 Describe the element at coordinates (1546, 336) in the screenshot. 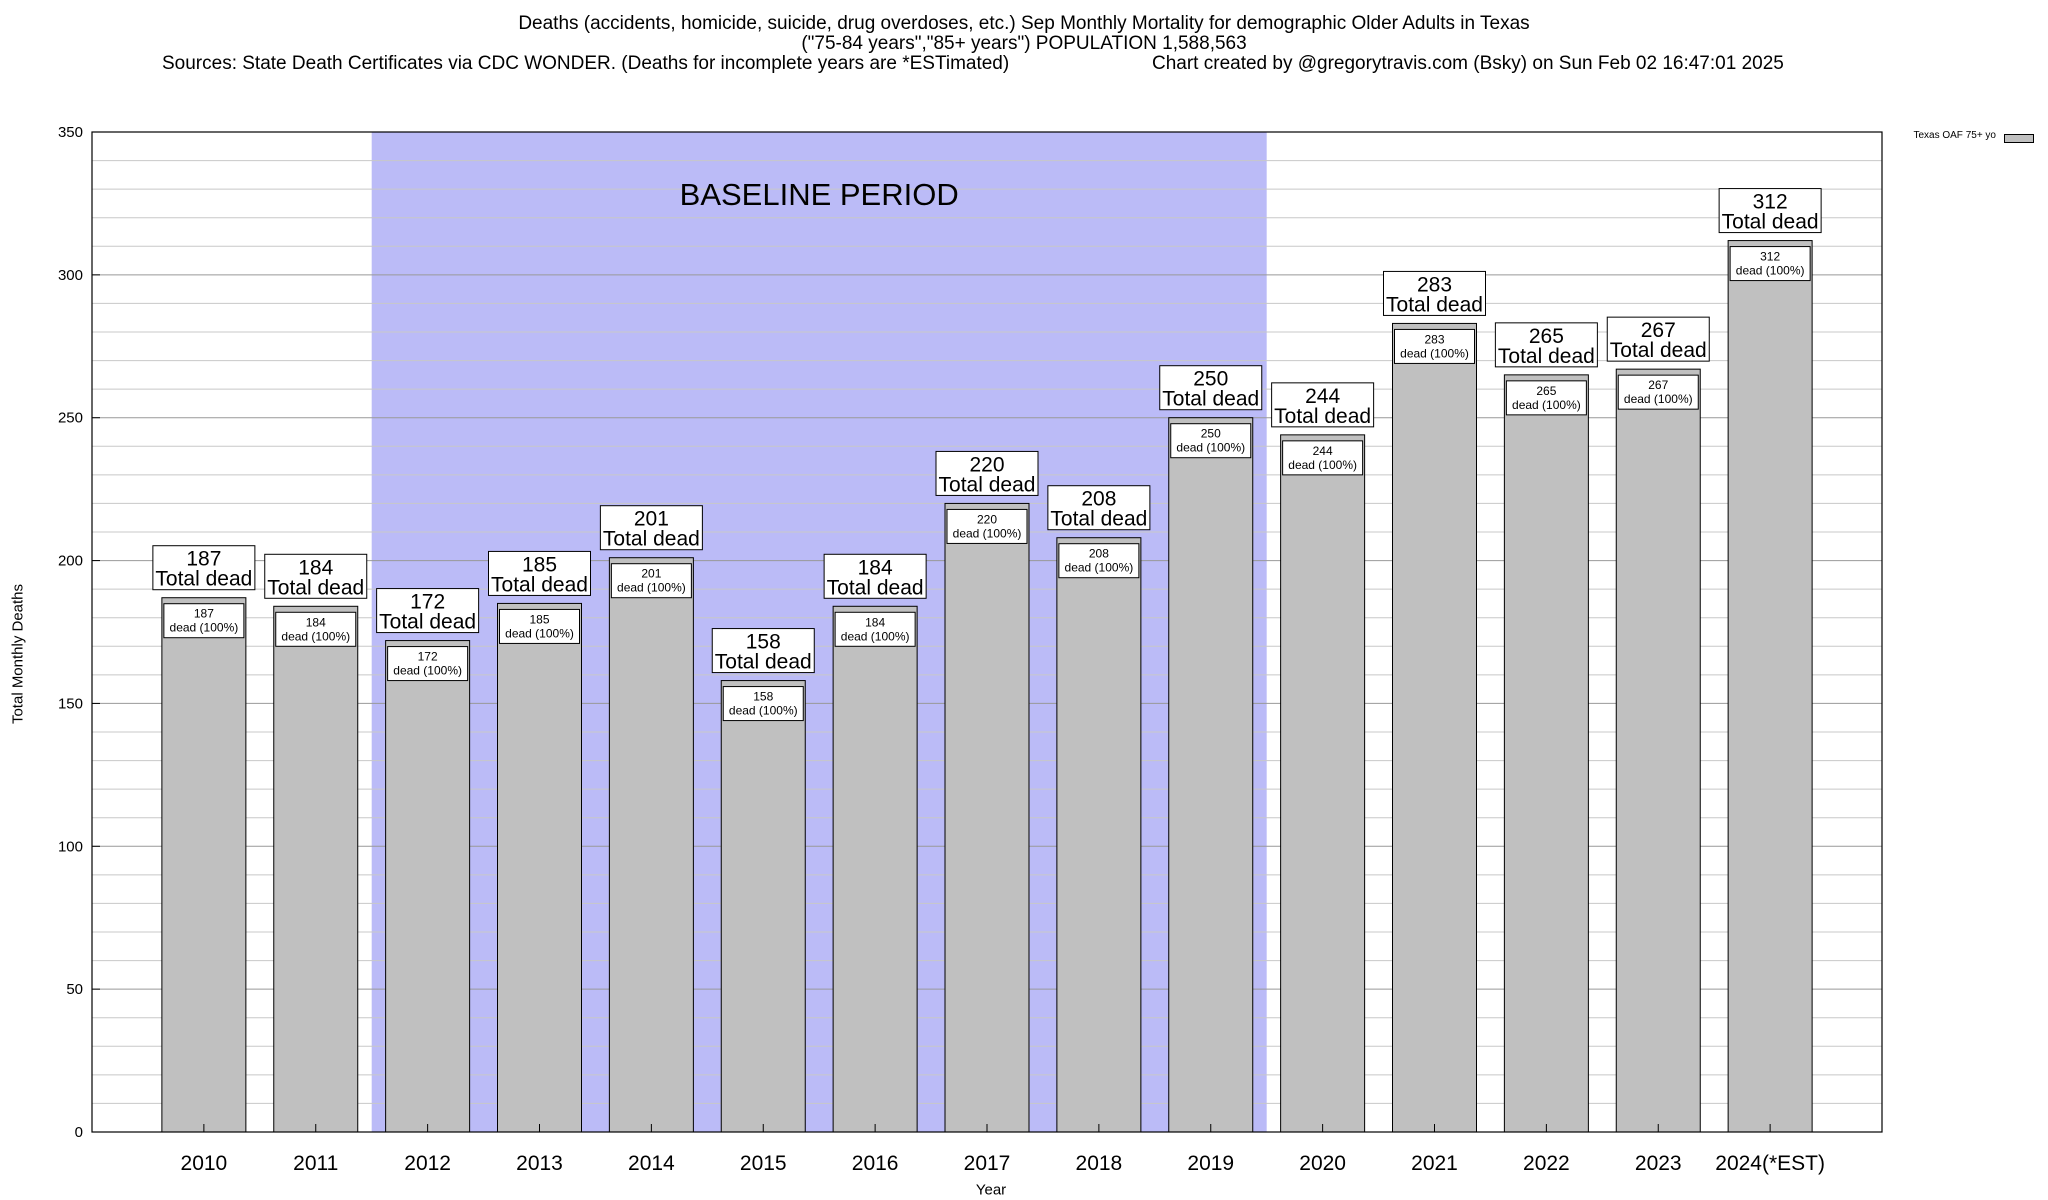

I see `bar-total-value: 265` at that location.